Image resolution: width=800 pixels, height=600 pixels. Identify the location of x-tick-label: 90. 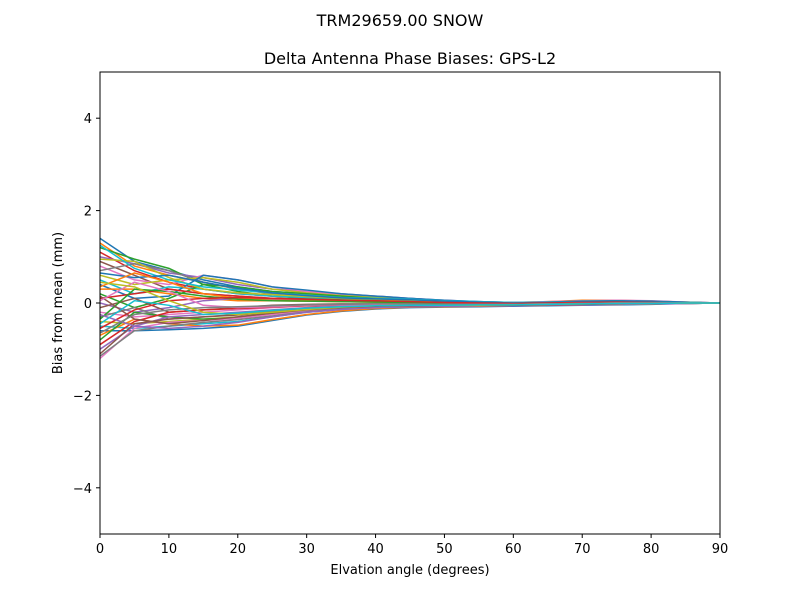
(720, 549).